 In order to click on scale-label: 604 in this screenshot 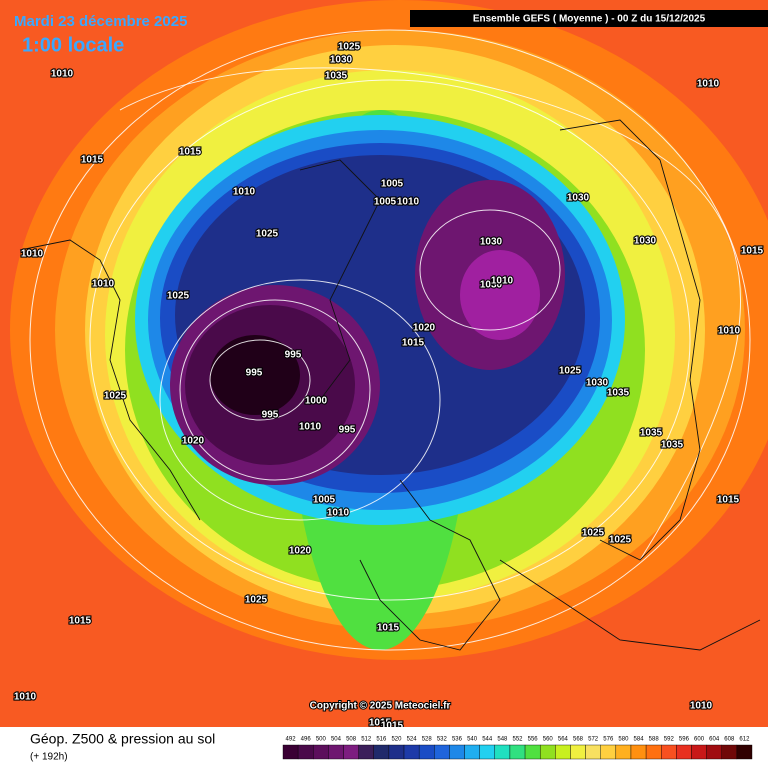, I will do `click(714, 740)`.